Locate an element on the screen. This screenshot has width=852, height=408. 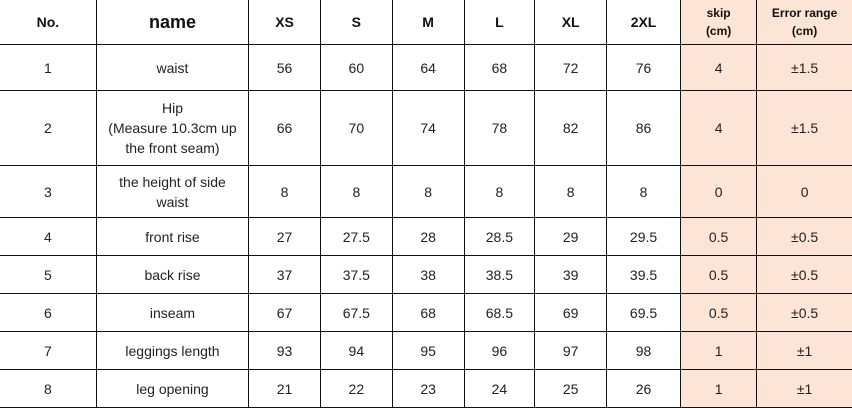
table-row: 5 back rise 37 37.5 38 38.5 39 39.5 0.5 ±0.5 is located at coordinates (426, 274).